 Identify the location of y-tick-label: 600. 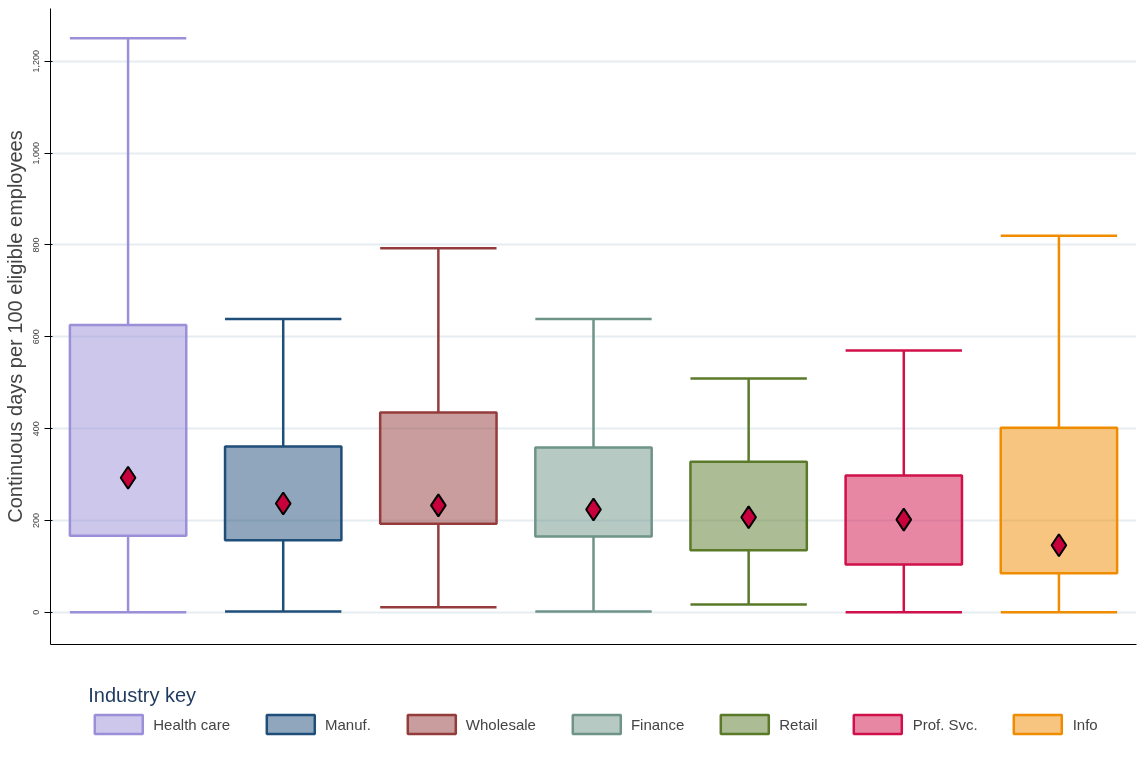
(36, 337).